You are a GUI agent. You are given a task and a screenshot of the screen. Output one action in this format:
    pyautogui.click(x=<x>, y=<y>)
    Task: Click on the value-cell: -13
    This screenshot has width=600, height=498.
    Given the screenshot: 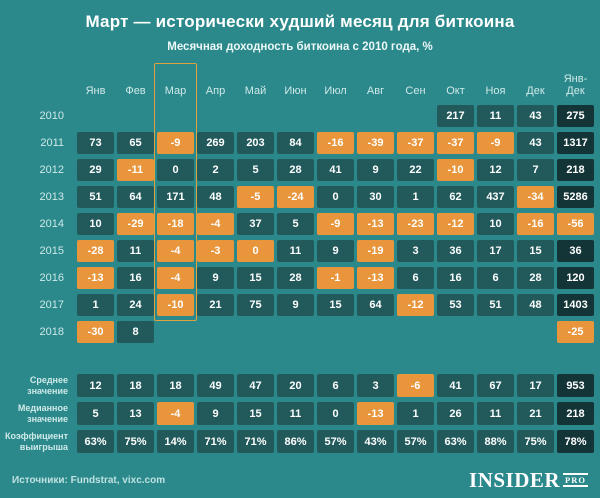 What is the action you would take?
    pyautogui.click(x=375, y=278)
    